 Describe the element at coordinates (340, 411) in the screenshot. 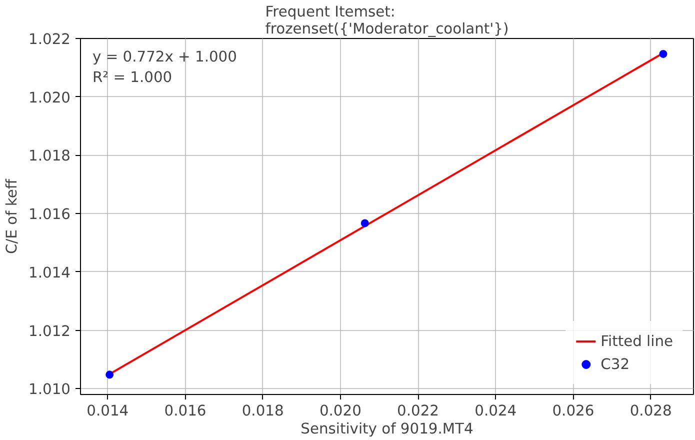

I see `x-tick-label: 0.020` at that location.